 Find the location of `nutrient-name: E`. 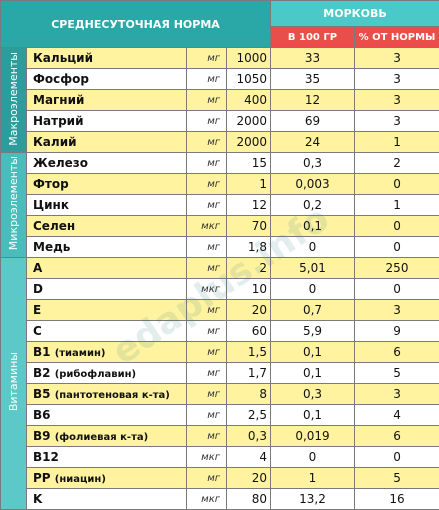

nutrient-name: E is located at coordinates (107, 310).